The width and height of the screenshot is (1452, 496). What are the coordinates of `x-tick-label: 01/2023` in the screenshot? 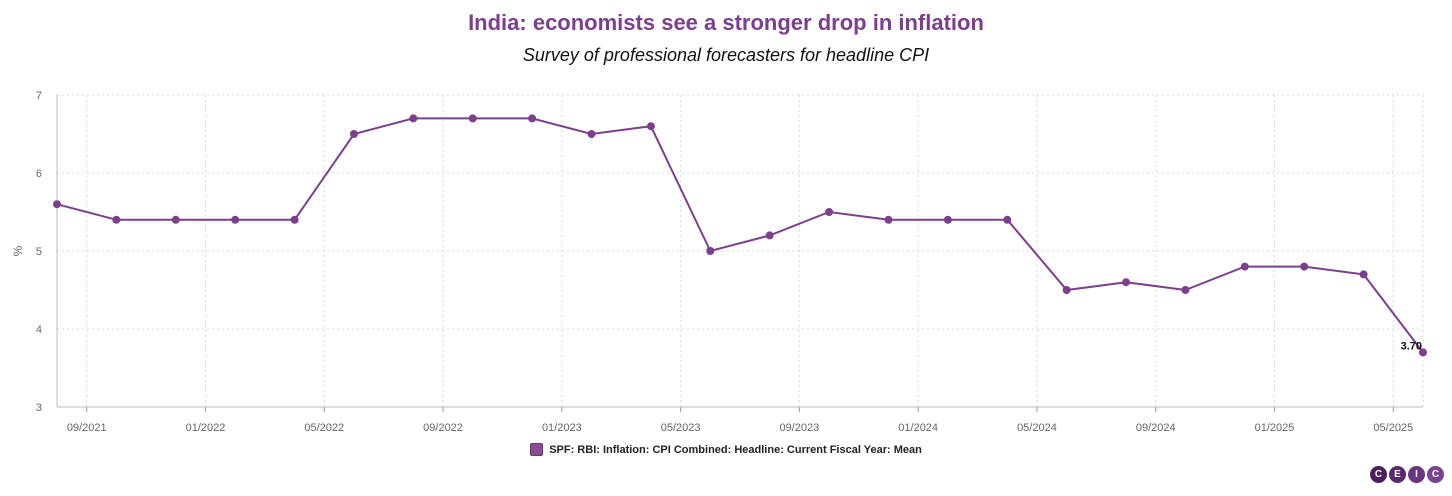 It's located at (562, 428).